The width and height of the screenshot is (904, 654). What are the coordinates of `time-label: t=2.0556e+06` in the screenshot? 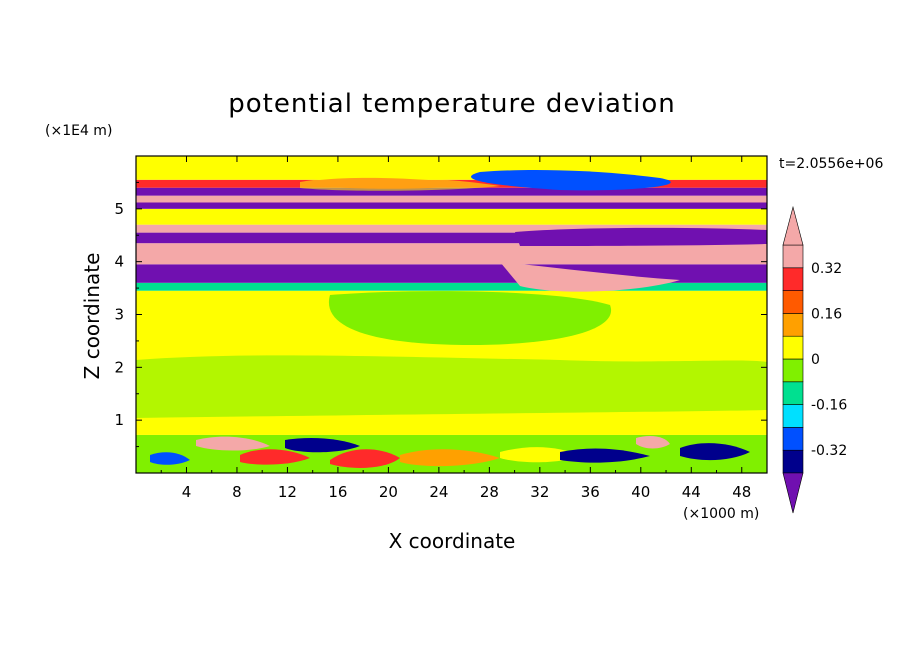 It's located at (831, 164).